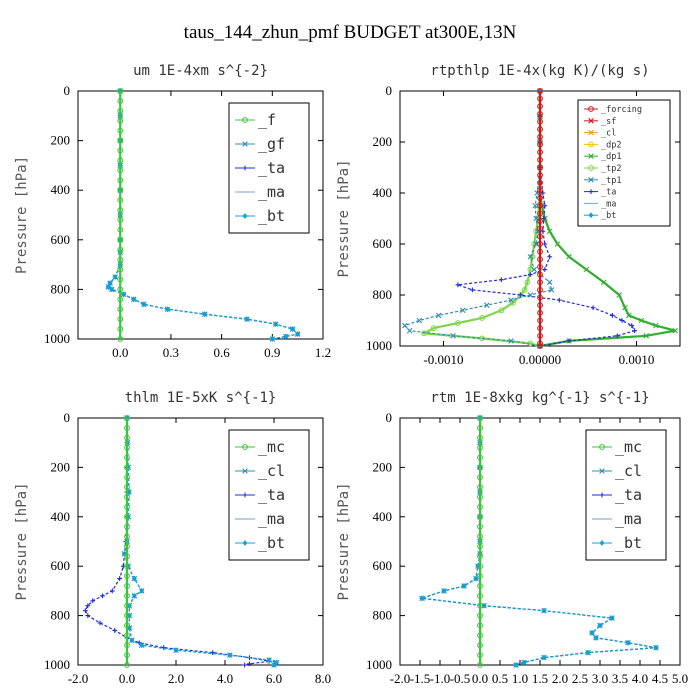  Describe the element at coordinates (269, 168) in the screenshot. I see `legend: _f _gf _ta _ma _bt` at that location.